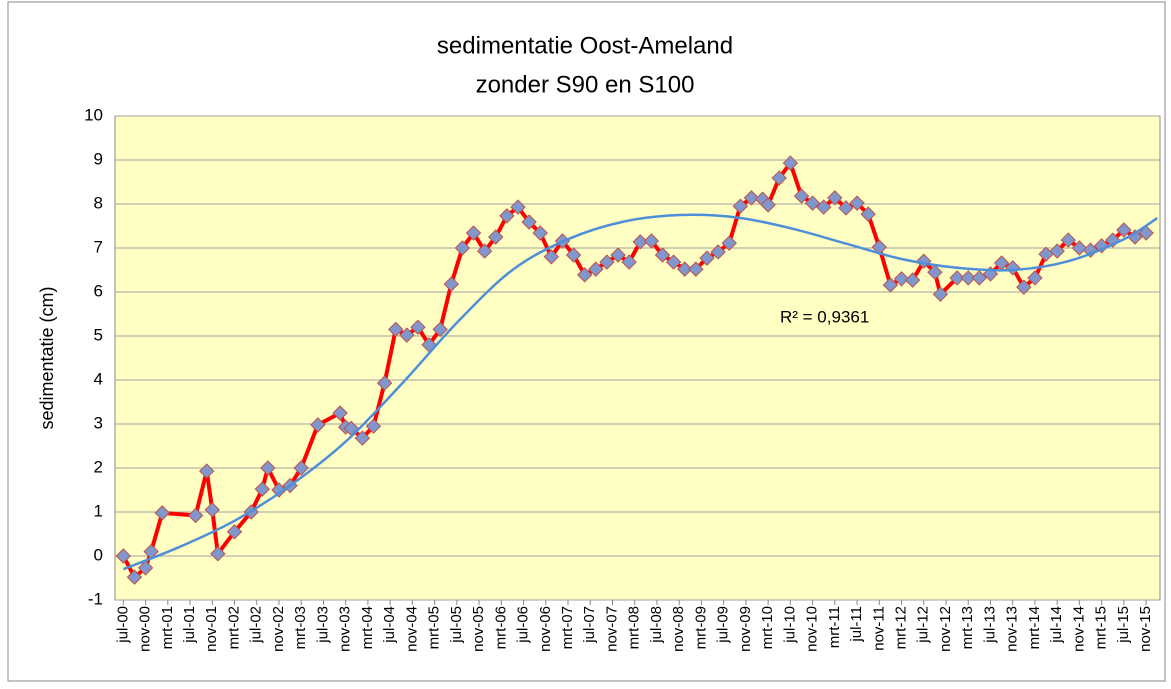 The image size is (1171, 689). I want to click on chart-subtitle: zonder S90 en S100, so click(585, 84).